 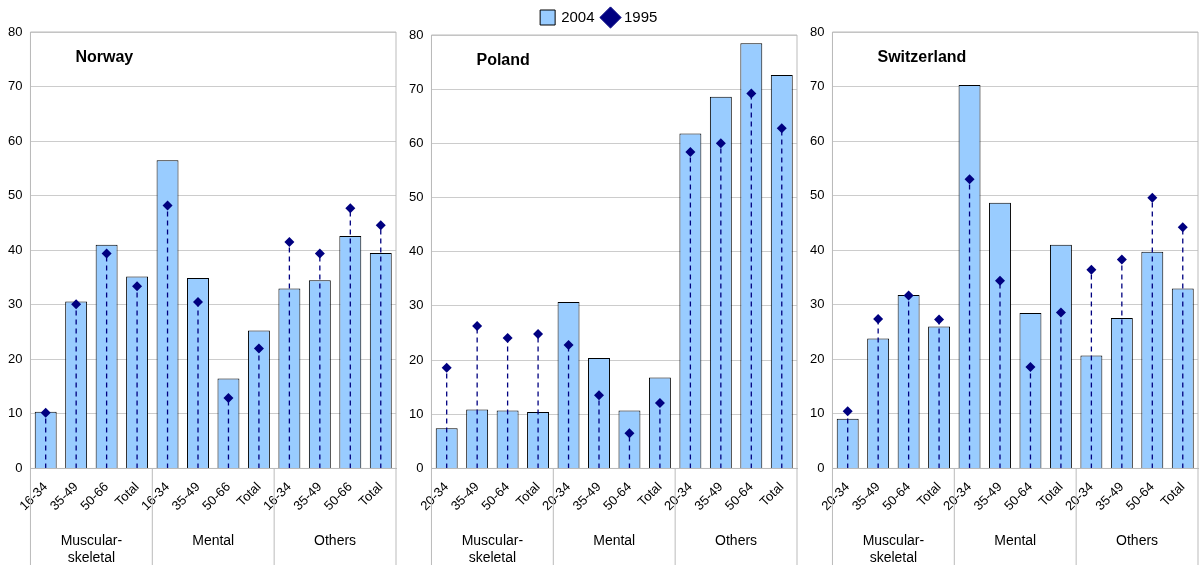 I want to click on text: Switzerland, so click(x=922, y=57).